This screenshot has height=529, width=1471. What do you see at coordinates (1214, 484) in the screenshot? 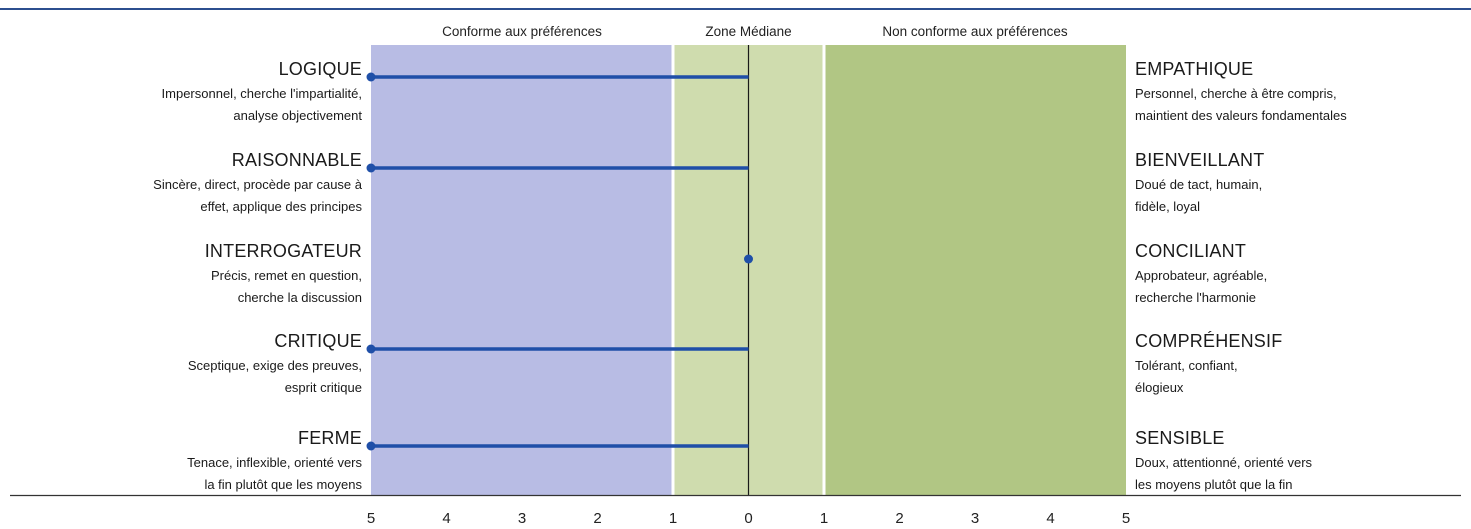
I see `description-line: les moyens plutôt que la fin` at bounding box center [1214, 484].